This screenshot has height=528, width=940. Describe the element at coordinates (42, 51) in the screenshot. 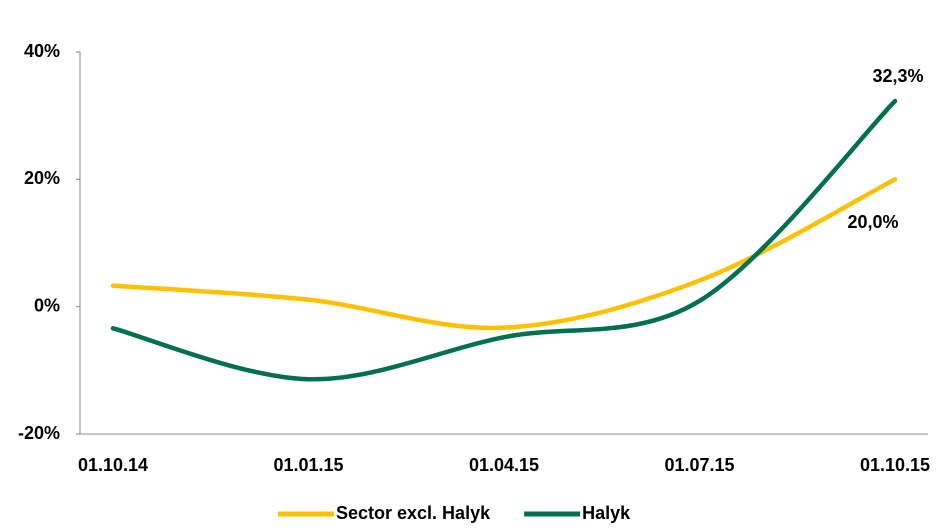

I see `y-tick-label: 40%` at that location.